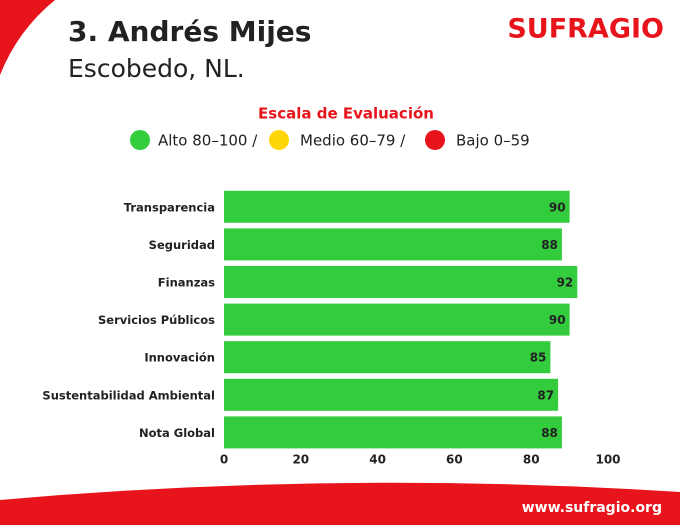  I want to click on x-tick-label: 60, so click(454, 460).